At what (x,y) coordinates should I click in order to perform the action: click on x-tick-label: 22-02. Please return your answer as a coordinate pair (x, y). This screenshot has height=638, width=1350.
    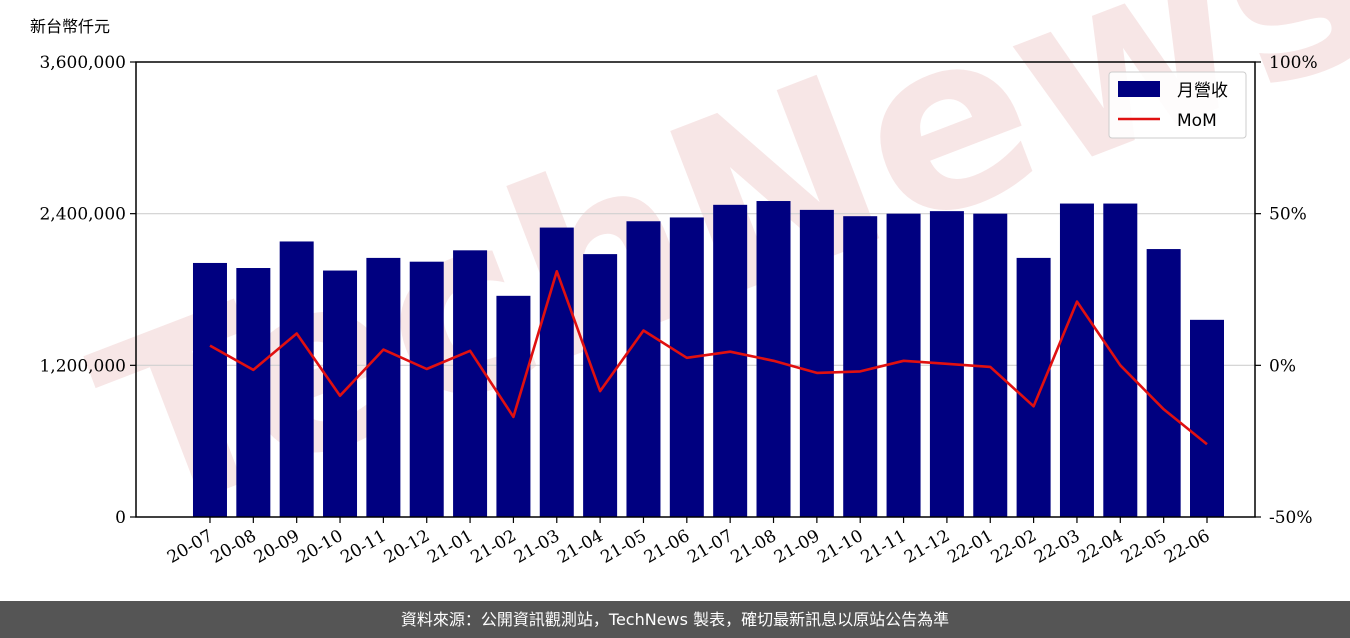
    Looking at the image, I should click on (1014, 547).